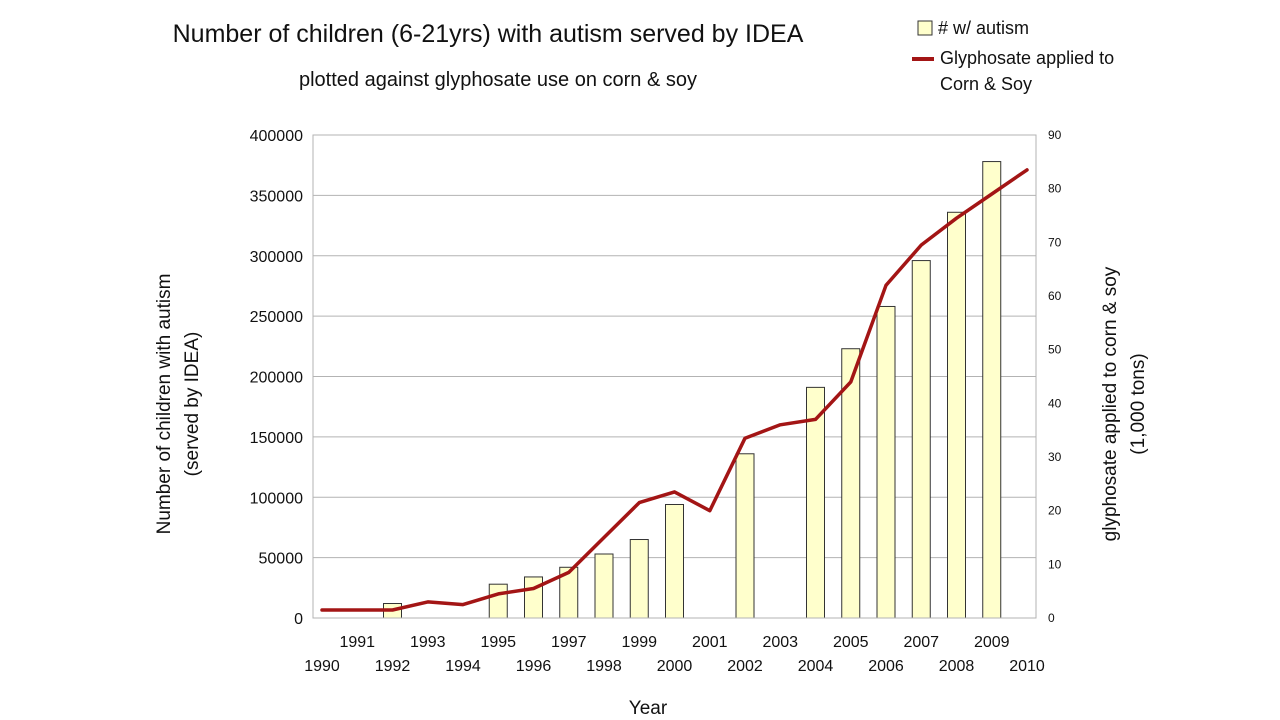 Image resolution: width=1280 pixels, height=720 pixels. What do you see at coordinates (164, 404) in the screenshot?
I see `left-axis-title-line1: Number of children with autism` at bounding box center [164, 404].